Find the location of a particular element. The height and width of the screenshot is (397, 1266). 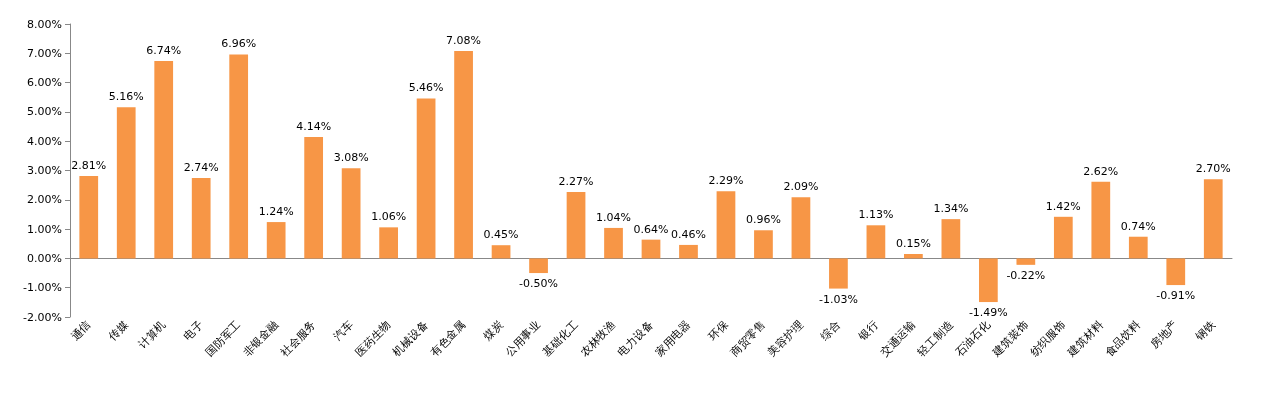

data-label: 0.74% is located at coordinates (1138, 226).